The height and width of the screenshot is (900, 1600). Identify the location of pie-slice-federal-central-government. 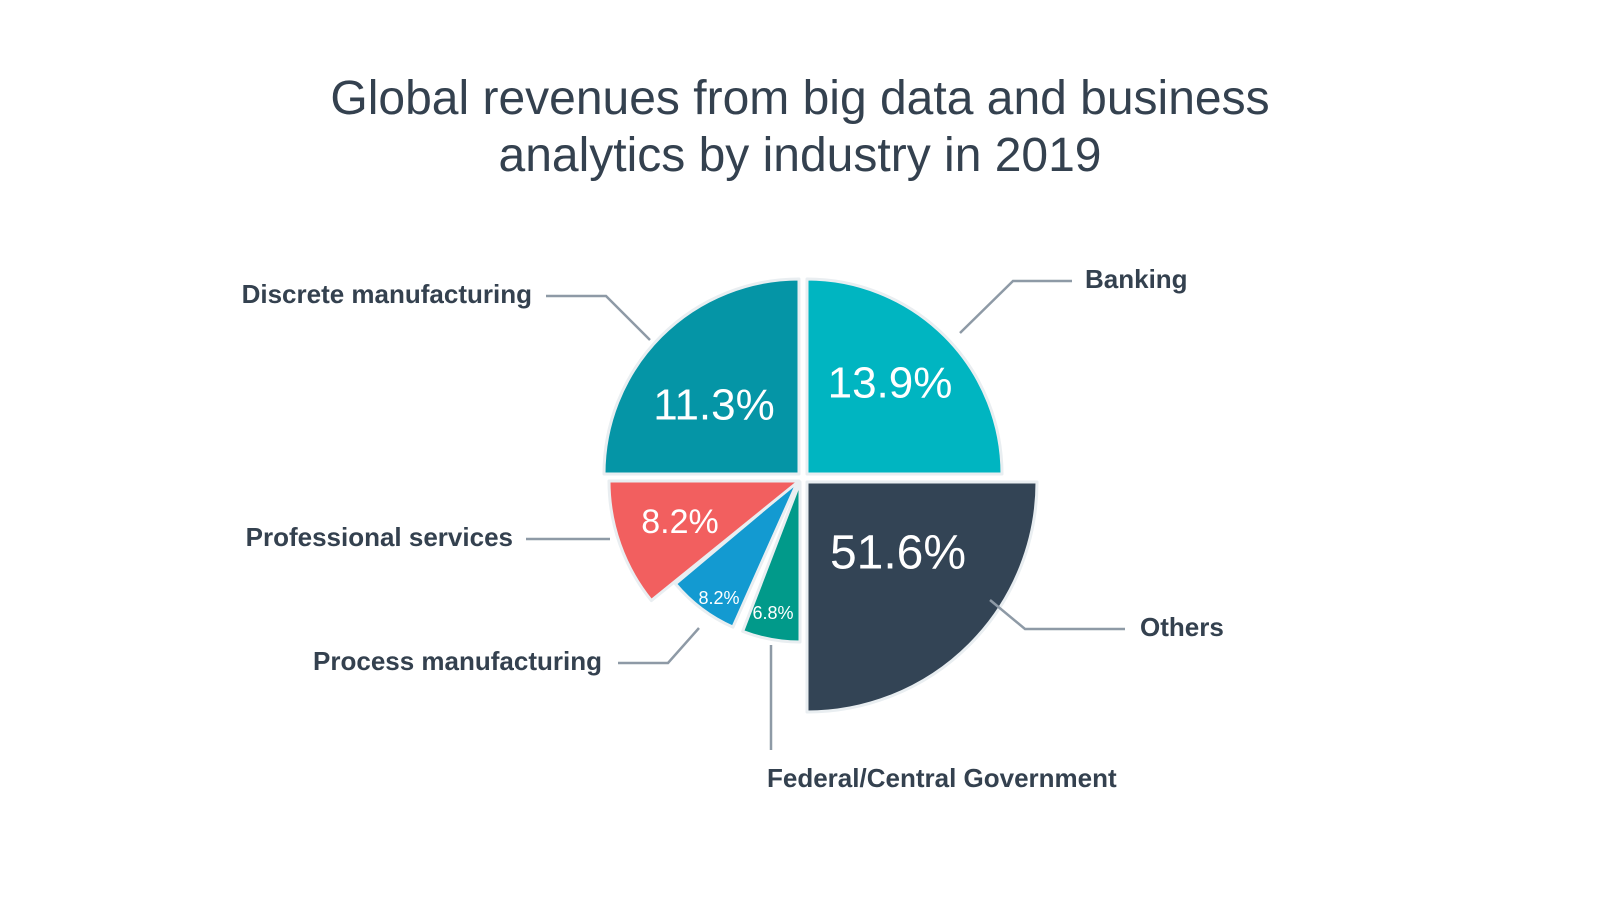
(771, 562).